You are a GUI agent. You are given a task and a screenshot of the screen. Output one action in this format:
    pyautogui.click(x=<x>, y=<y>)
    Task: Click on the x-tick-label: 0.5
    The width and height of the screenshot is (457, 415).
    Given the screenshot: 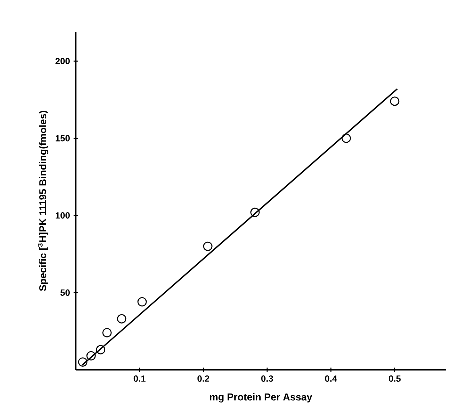 What is the action you would take?
    pyautogui.click(x=395, y=379)
    